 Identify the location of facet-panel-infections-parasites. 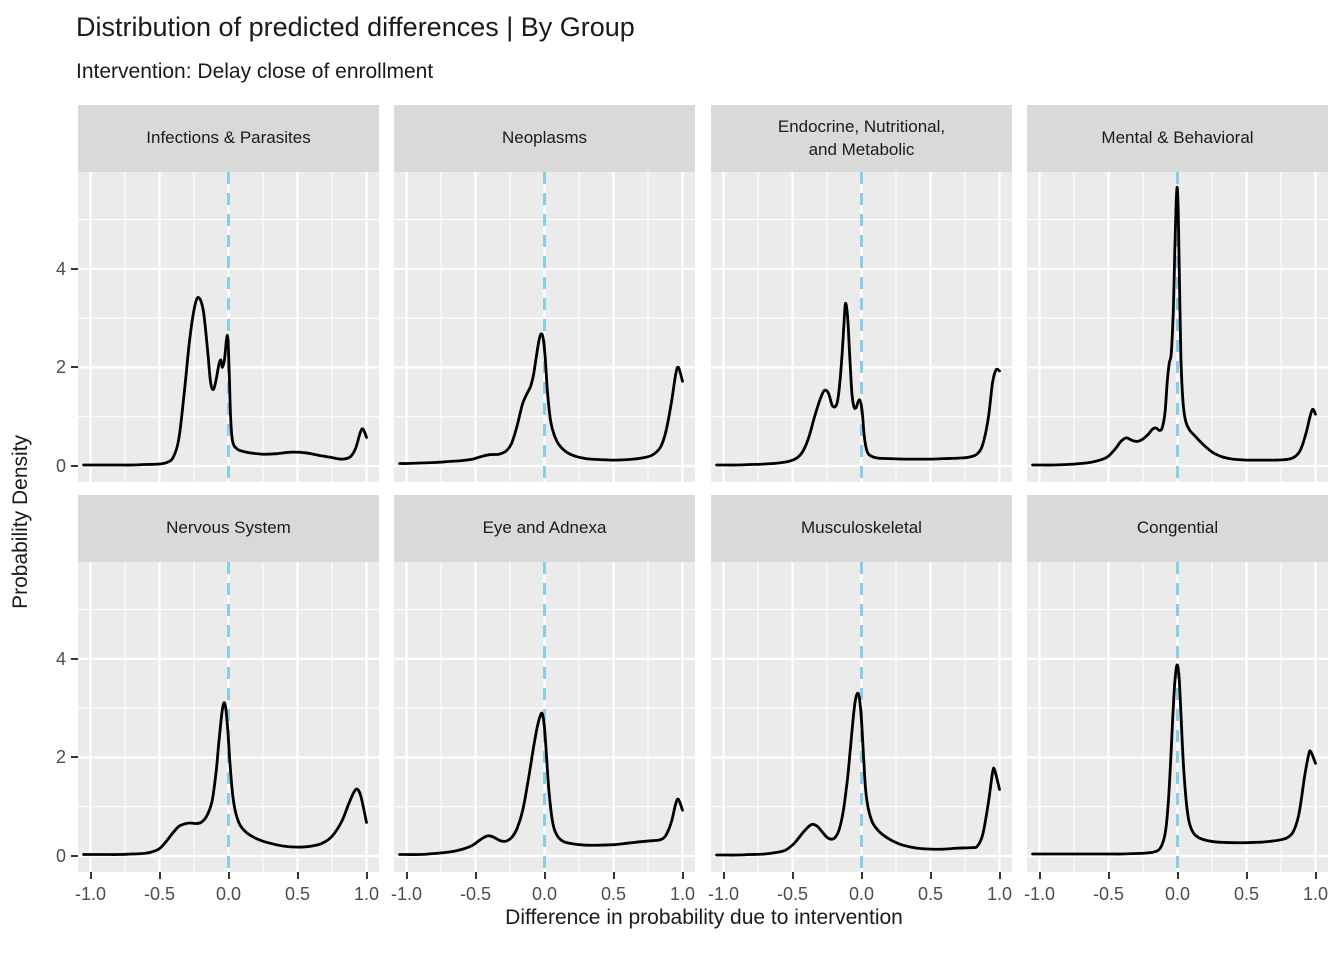
(228, 327).